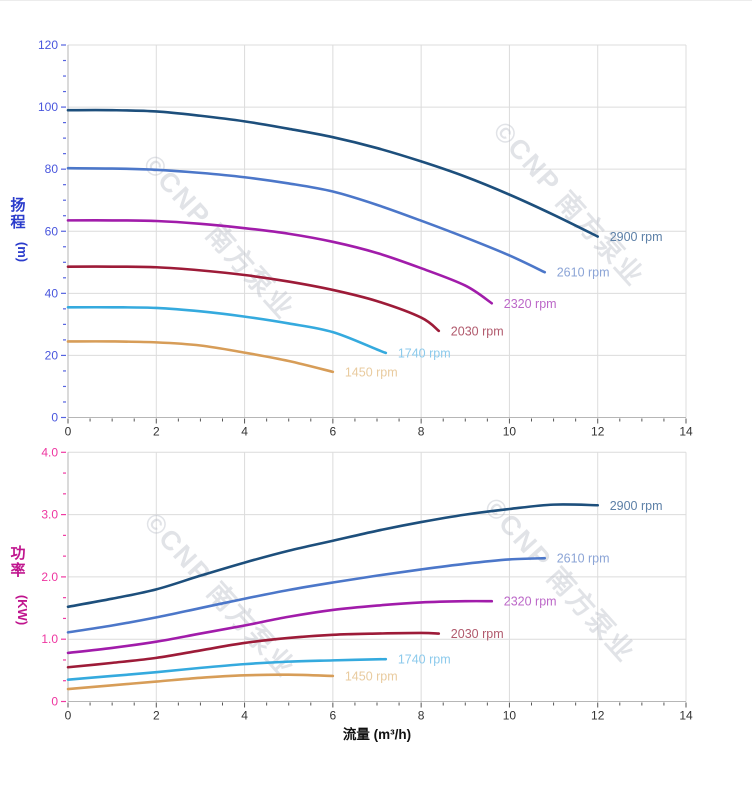 This screenshot has width=752, height=797. What do you see at coordinates (52, 293) in the screenshot?
I see `y-tick-label: 40` at bounding box center [52, 293].